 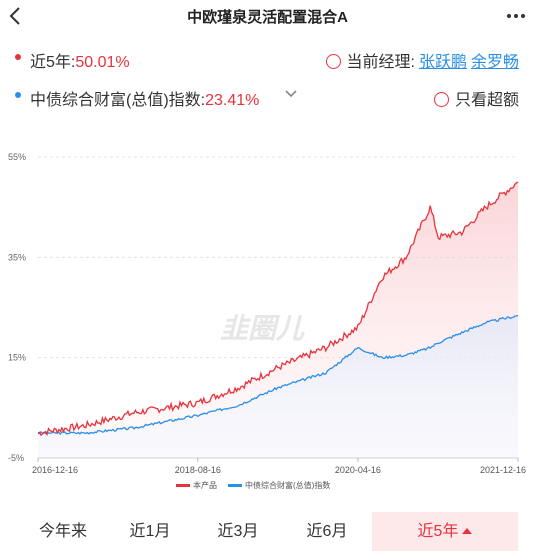 I want to click on tab-4: 近6月, so click(x=327, y=531).